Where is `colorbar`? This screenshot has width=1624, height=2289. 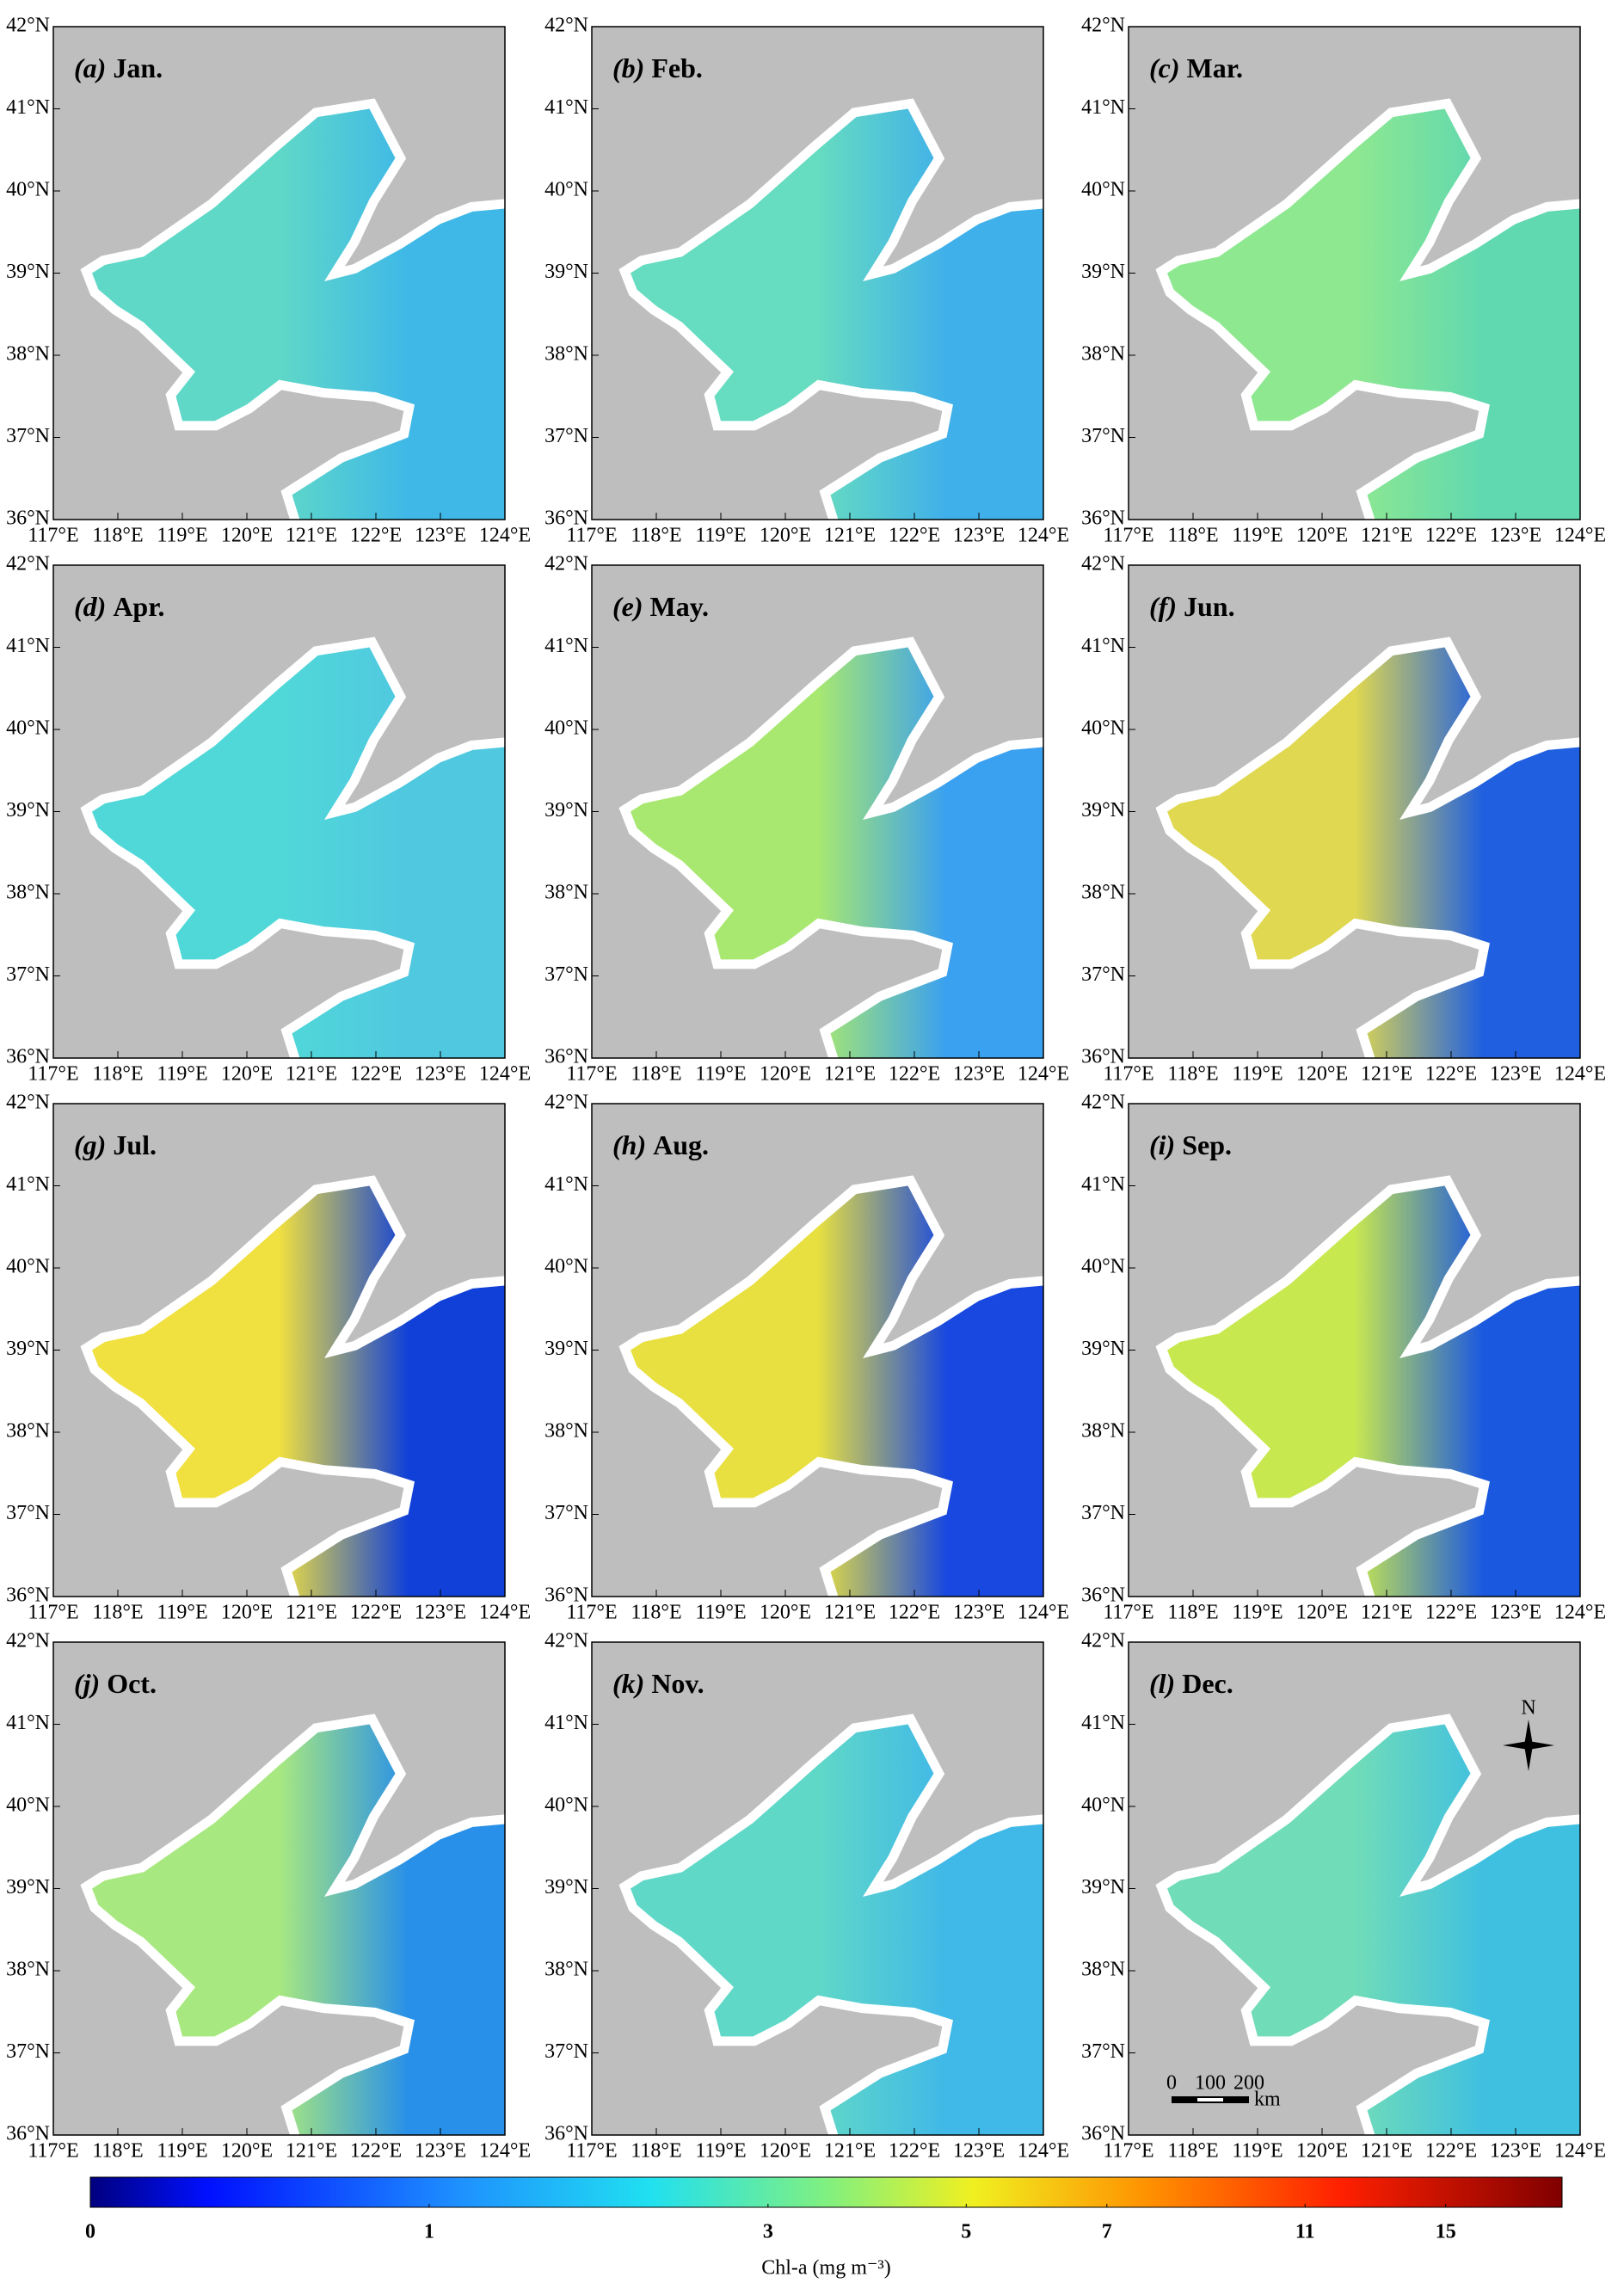 colorbar is located at coordinates (826, 2192).